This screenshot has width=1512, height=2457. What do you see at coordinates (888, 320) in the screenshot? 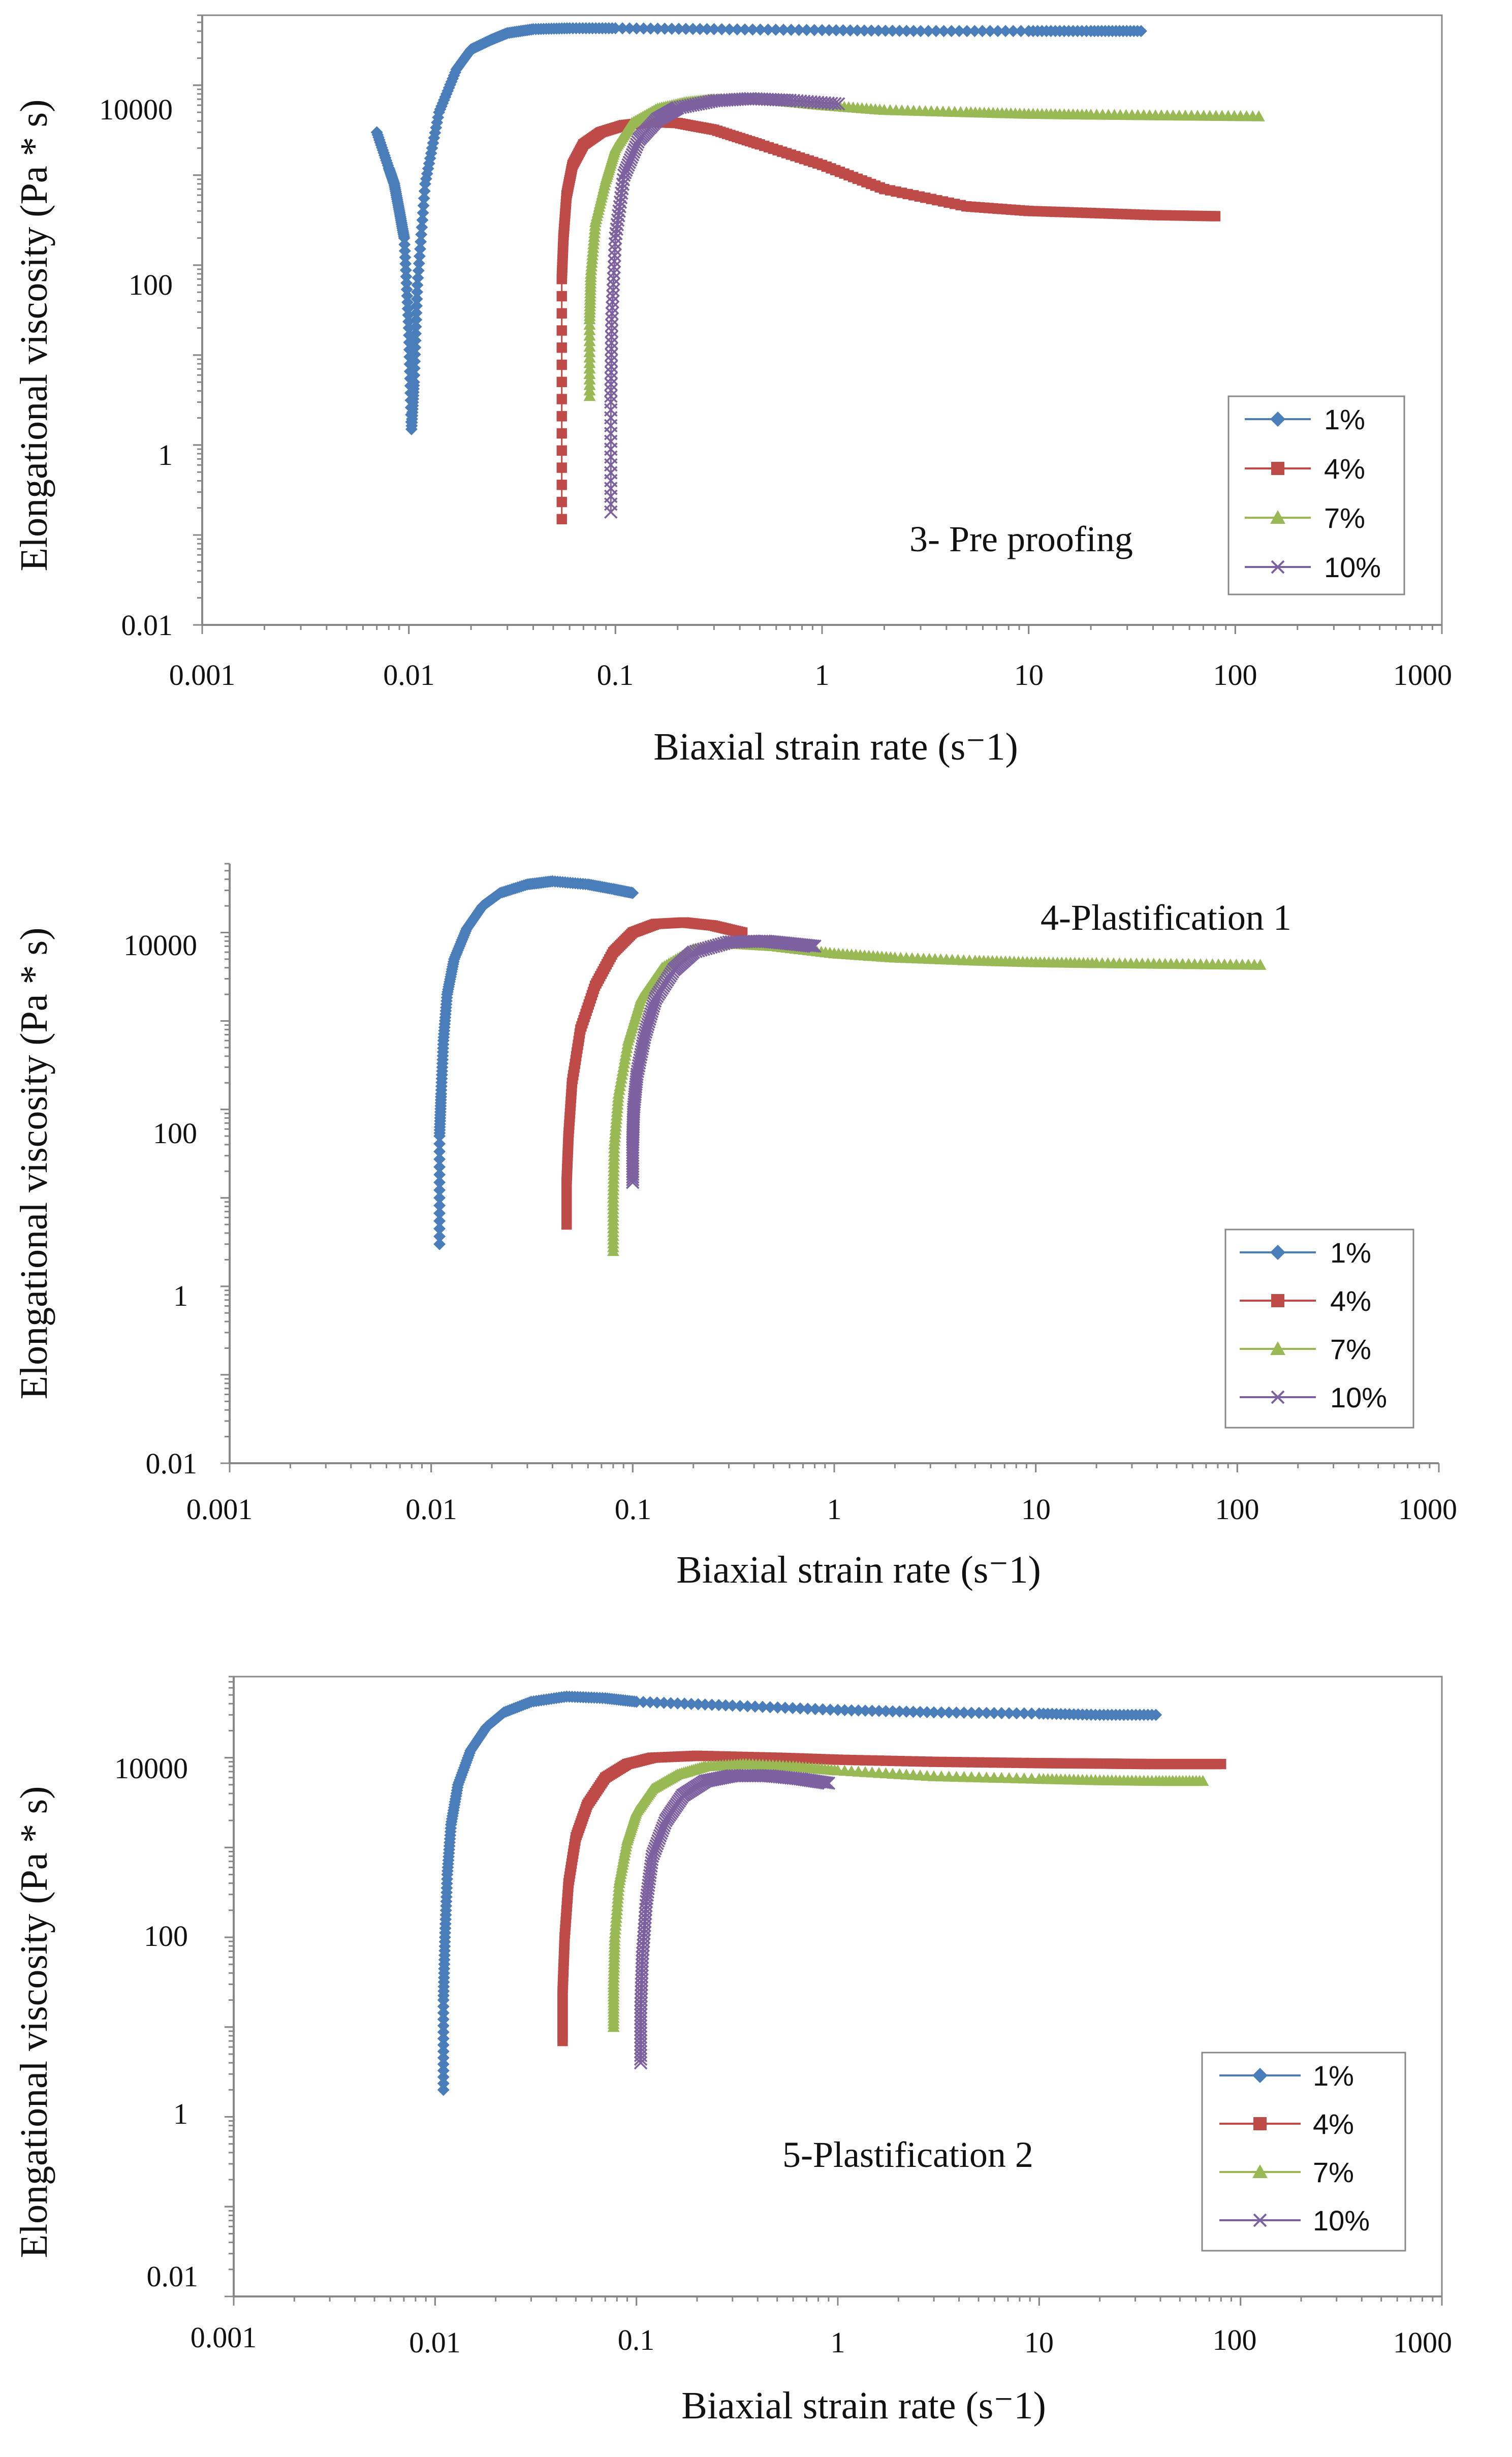
I see `series-4pct` at bounding box center [888, 320].